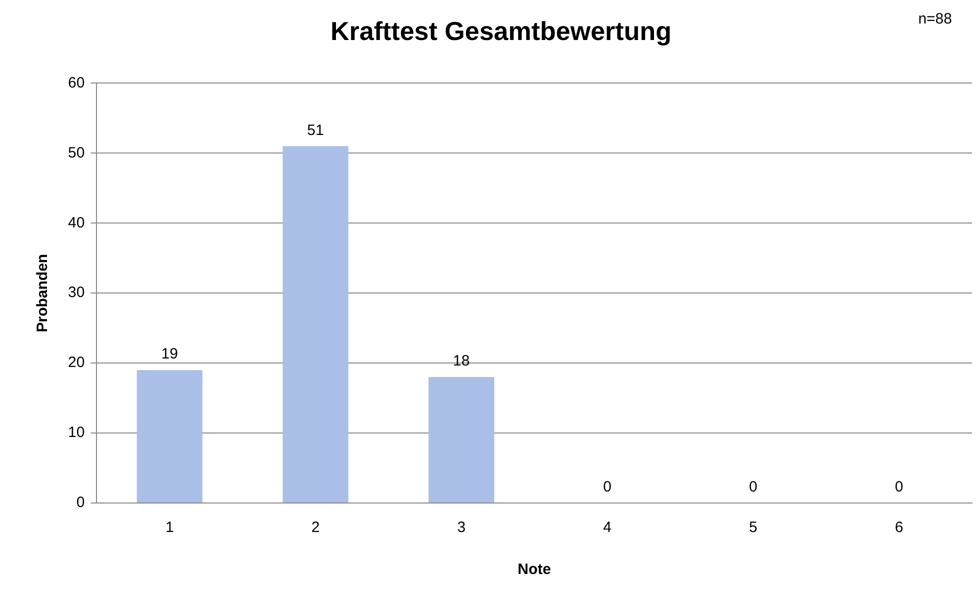 The width and height of the screenshot is (977, 593). What do you see at coordinates (501, 31) in the screenshot?
I see `chart-title: Krafttest Gesamtbewertung` at bounding box center [501, 31].